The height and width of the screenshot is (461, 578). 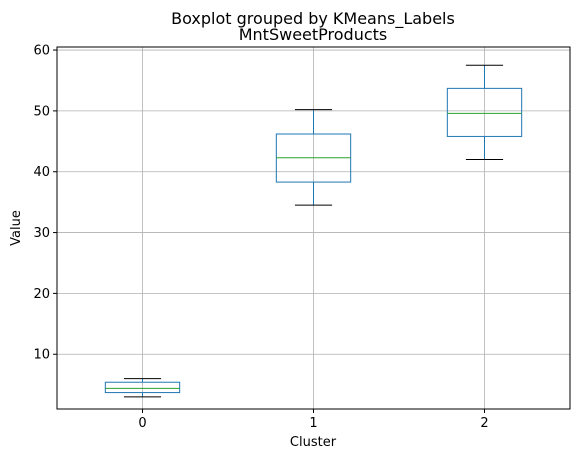 What do you see at coordinates (41, 111) in the screenshot?
I see `y-tick-label: 50` at bounding box center [41, 111].